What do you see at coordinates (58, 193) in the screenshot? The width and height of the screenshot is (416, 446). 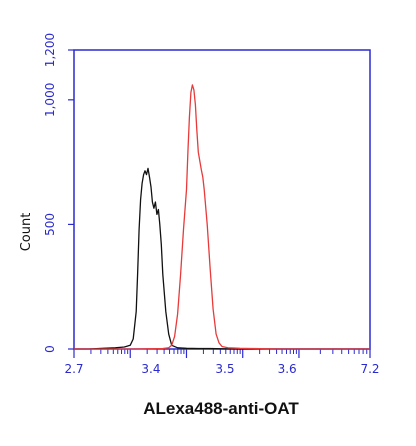 I see `y-axis: 0 500 1,000 1,200` at bounding box center [58, 193].